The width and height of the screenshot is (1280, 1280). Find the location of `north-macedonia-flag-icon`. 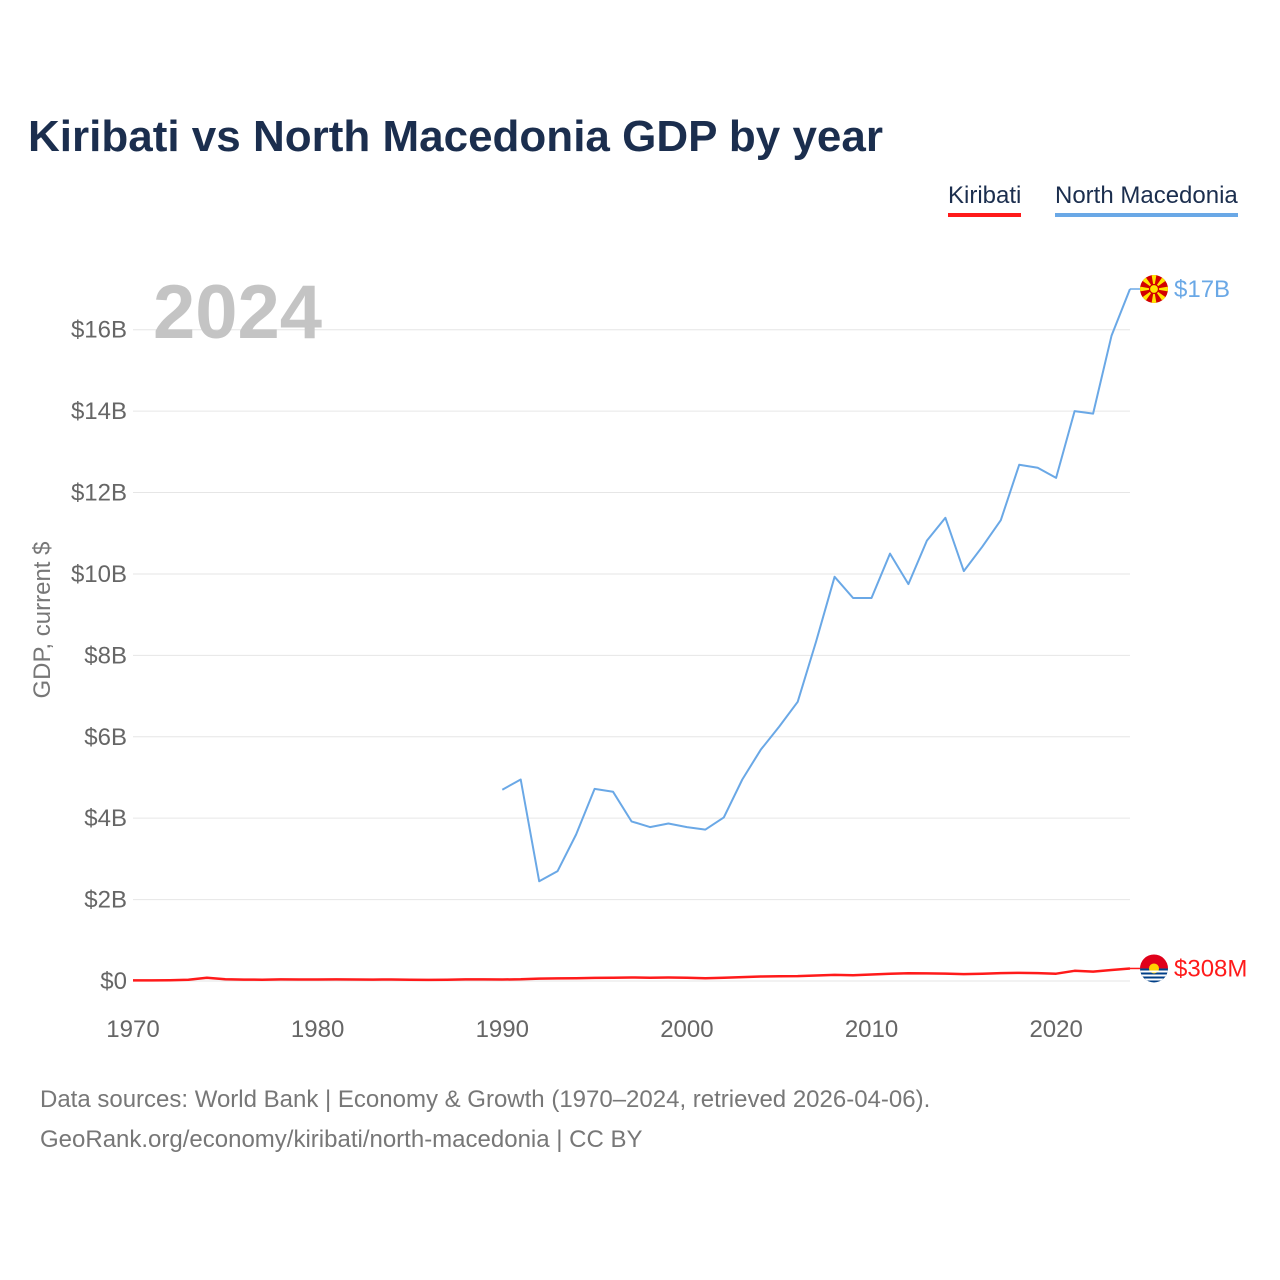

north-macedonia-flag-icon is located at coordinates (1154, 289).